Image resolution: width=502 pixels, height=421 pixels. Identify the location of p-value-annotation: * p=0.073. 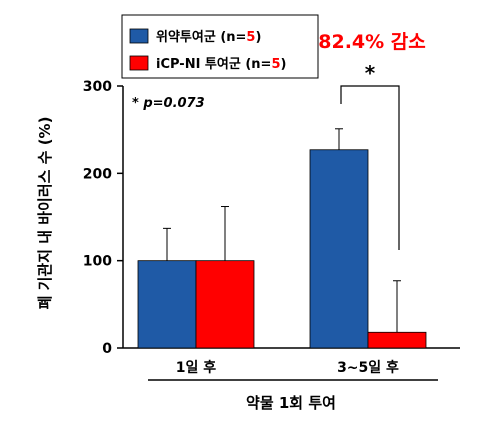
(168, 103).